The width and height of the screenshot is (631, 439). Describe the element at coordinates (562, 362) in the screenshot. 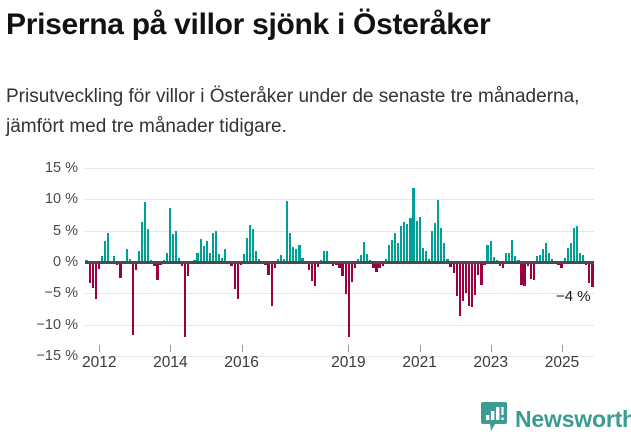

I see `x-axis-label: 2025` at that location.